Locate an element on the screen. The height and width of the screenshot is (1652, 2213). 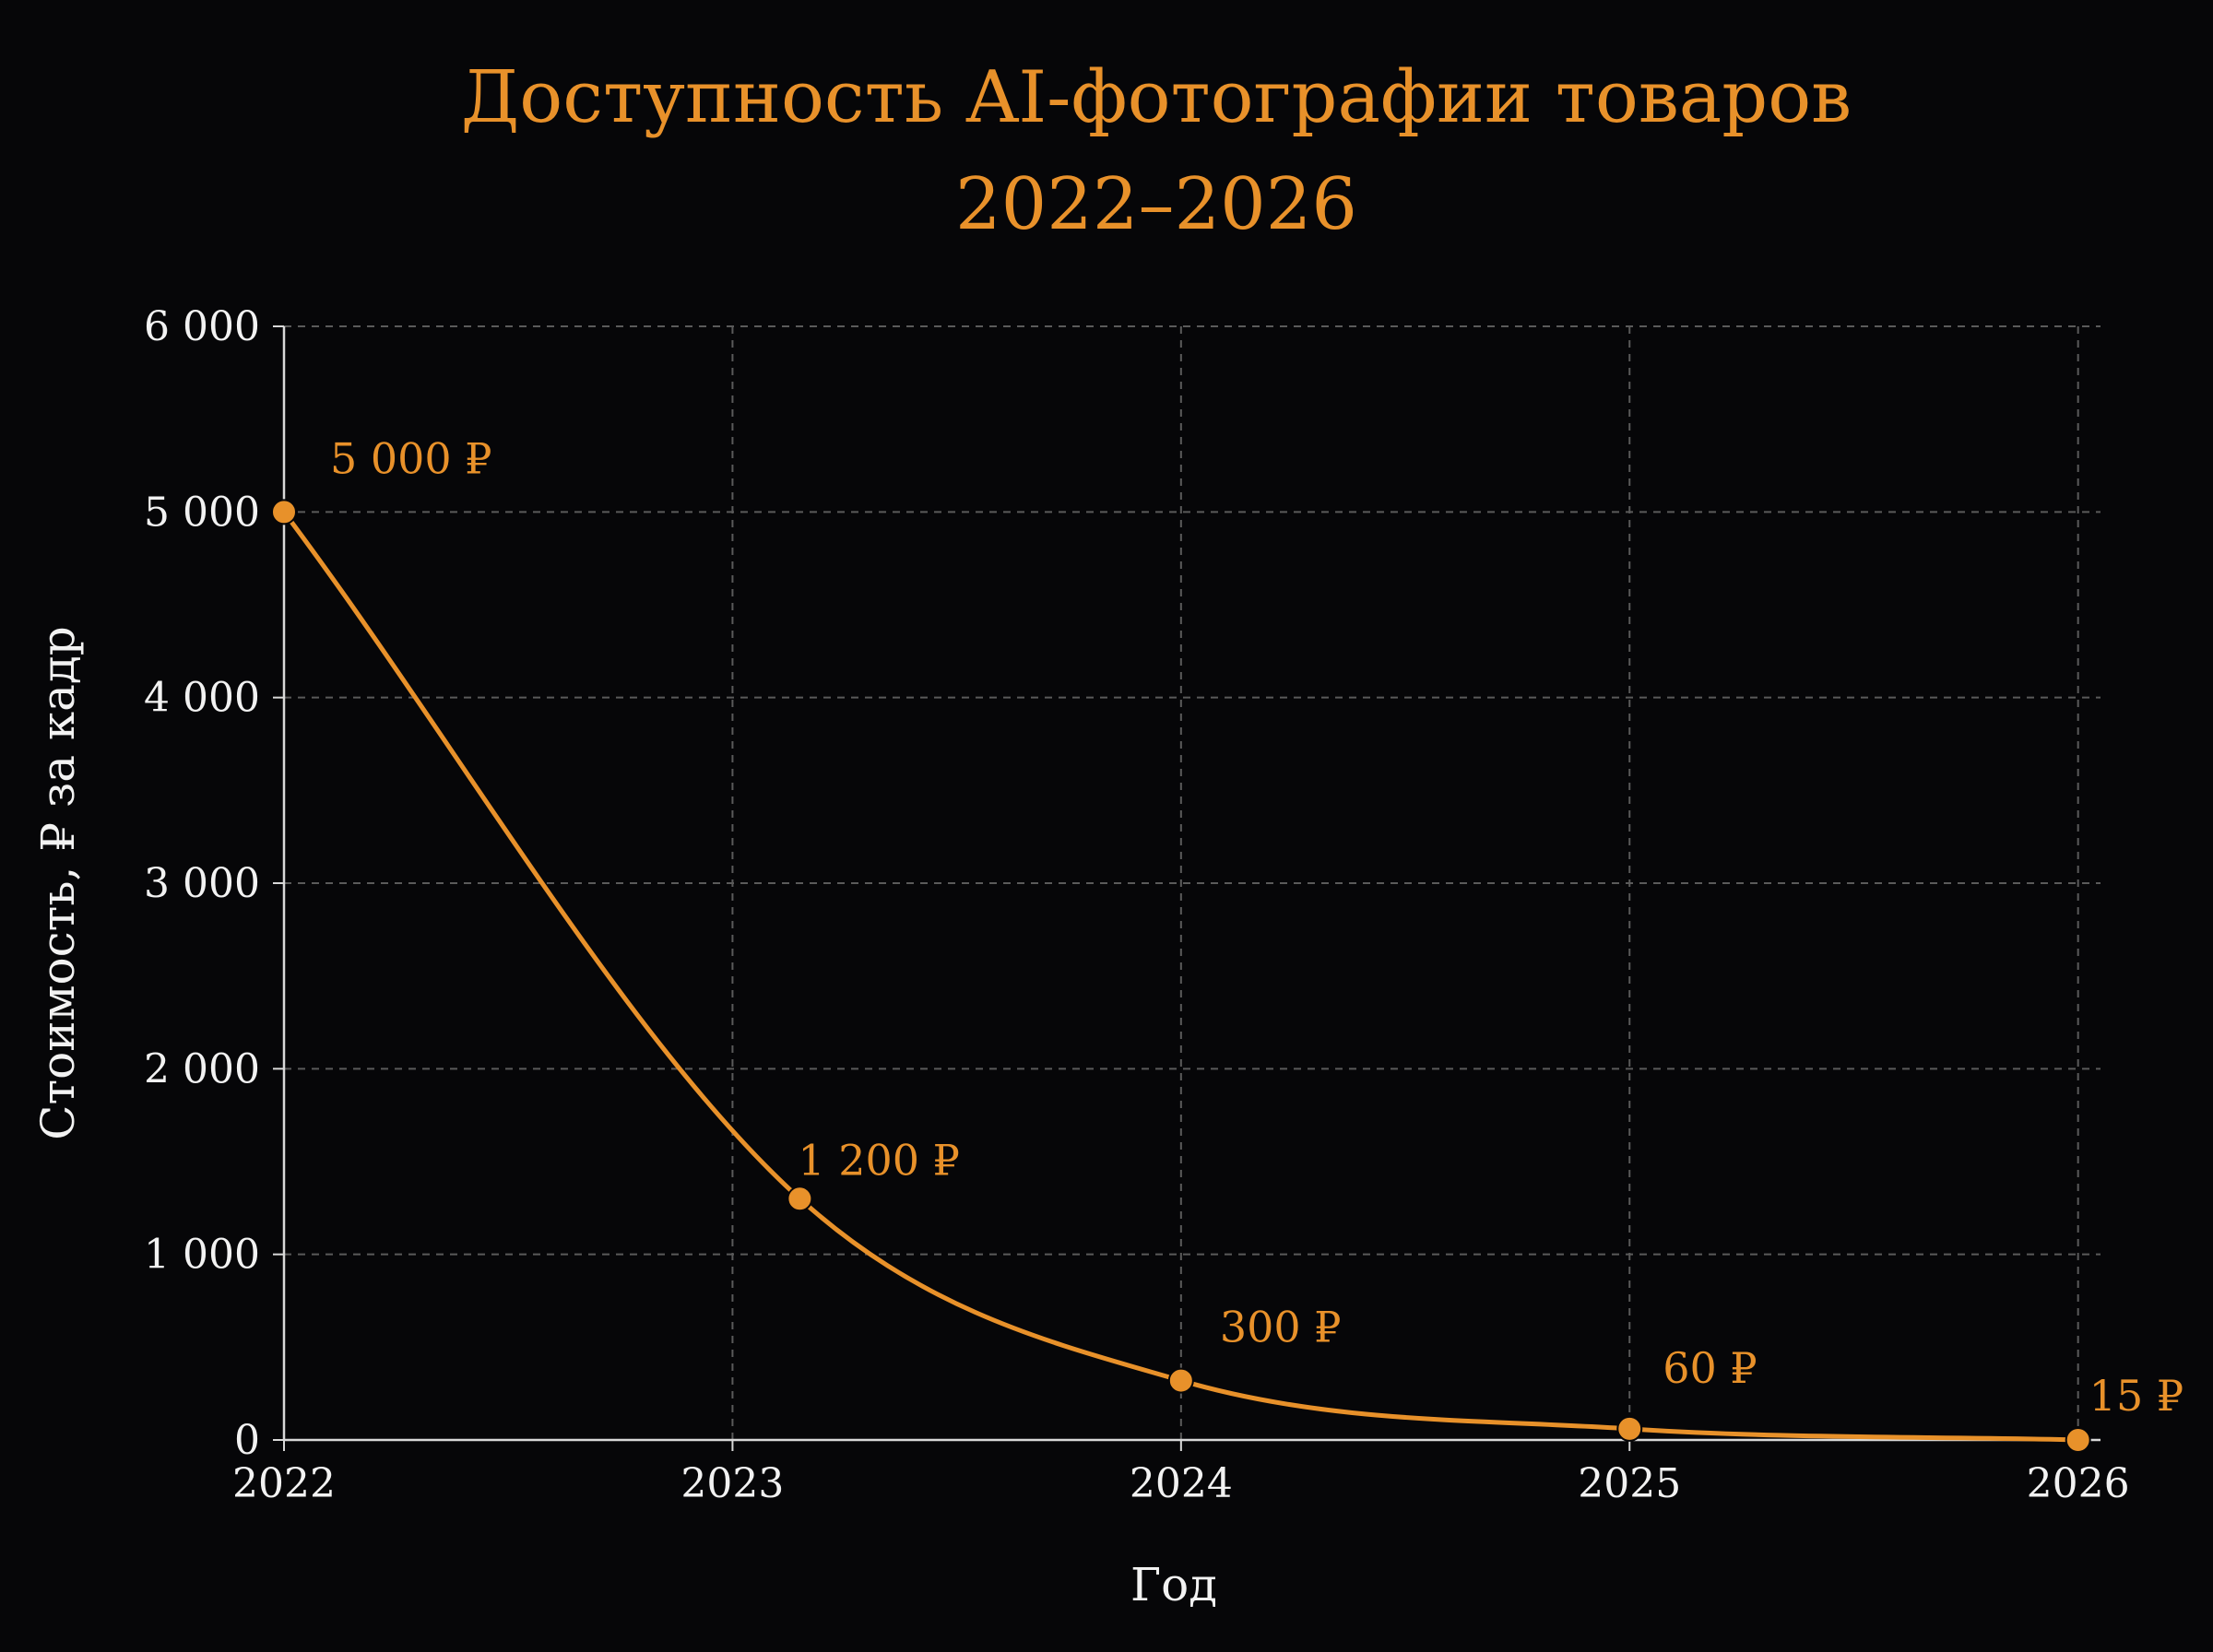
y-tick-label: 0 is located at coordinates (247, 1440).